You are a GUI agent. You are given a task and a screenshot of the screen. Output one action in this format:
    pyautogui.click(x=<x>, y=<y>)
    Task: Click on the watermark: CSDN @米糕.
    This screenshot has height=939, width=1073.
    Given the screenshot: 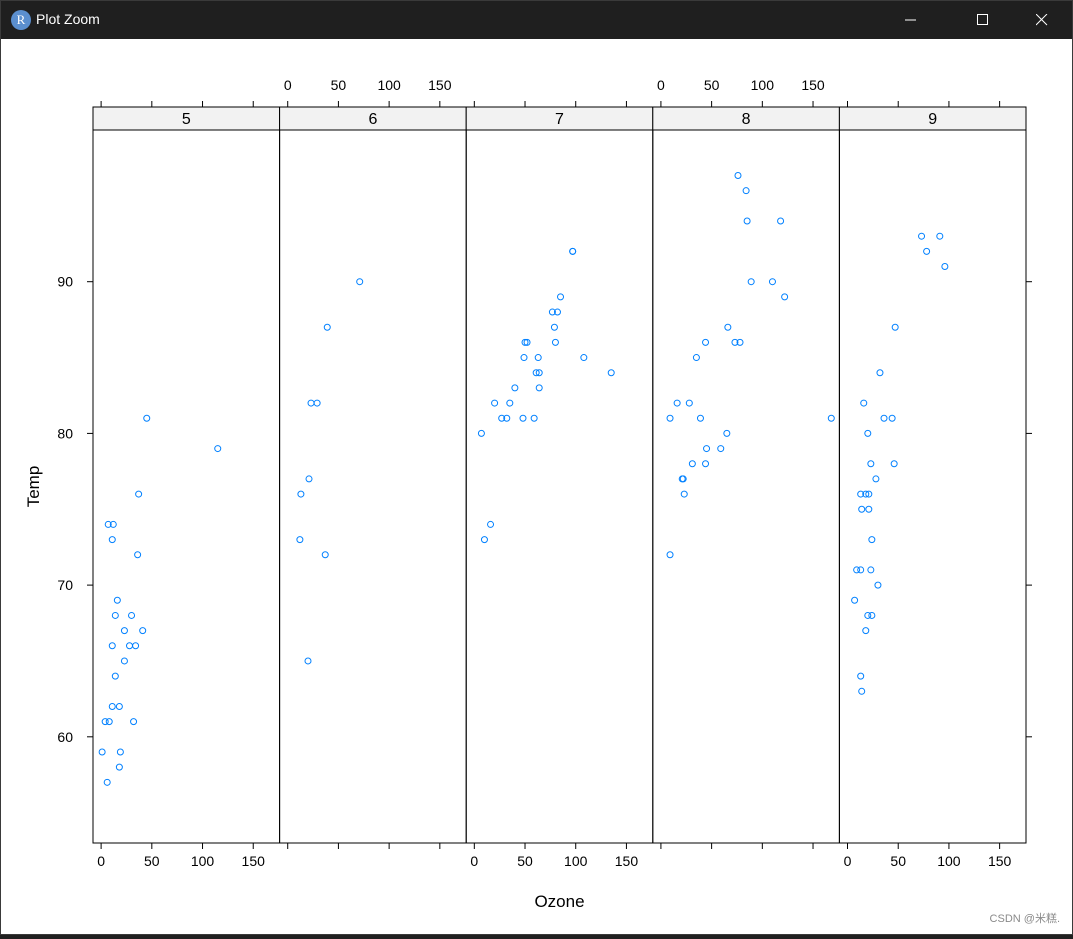 What is the action you would take?
    pyautogui.click(x=1024, y=919)
    